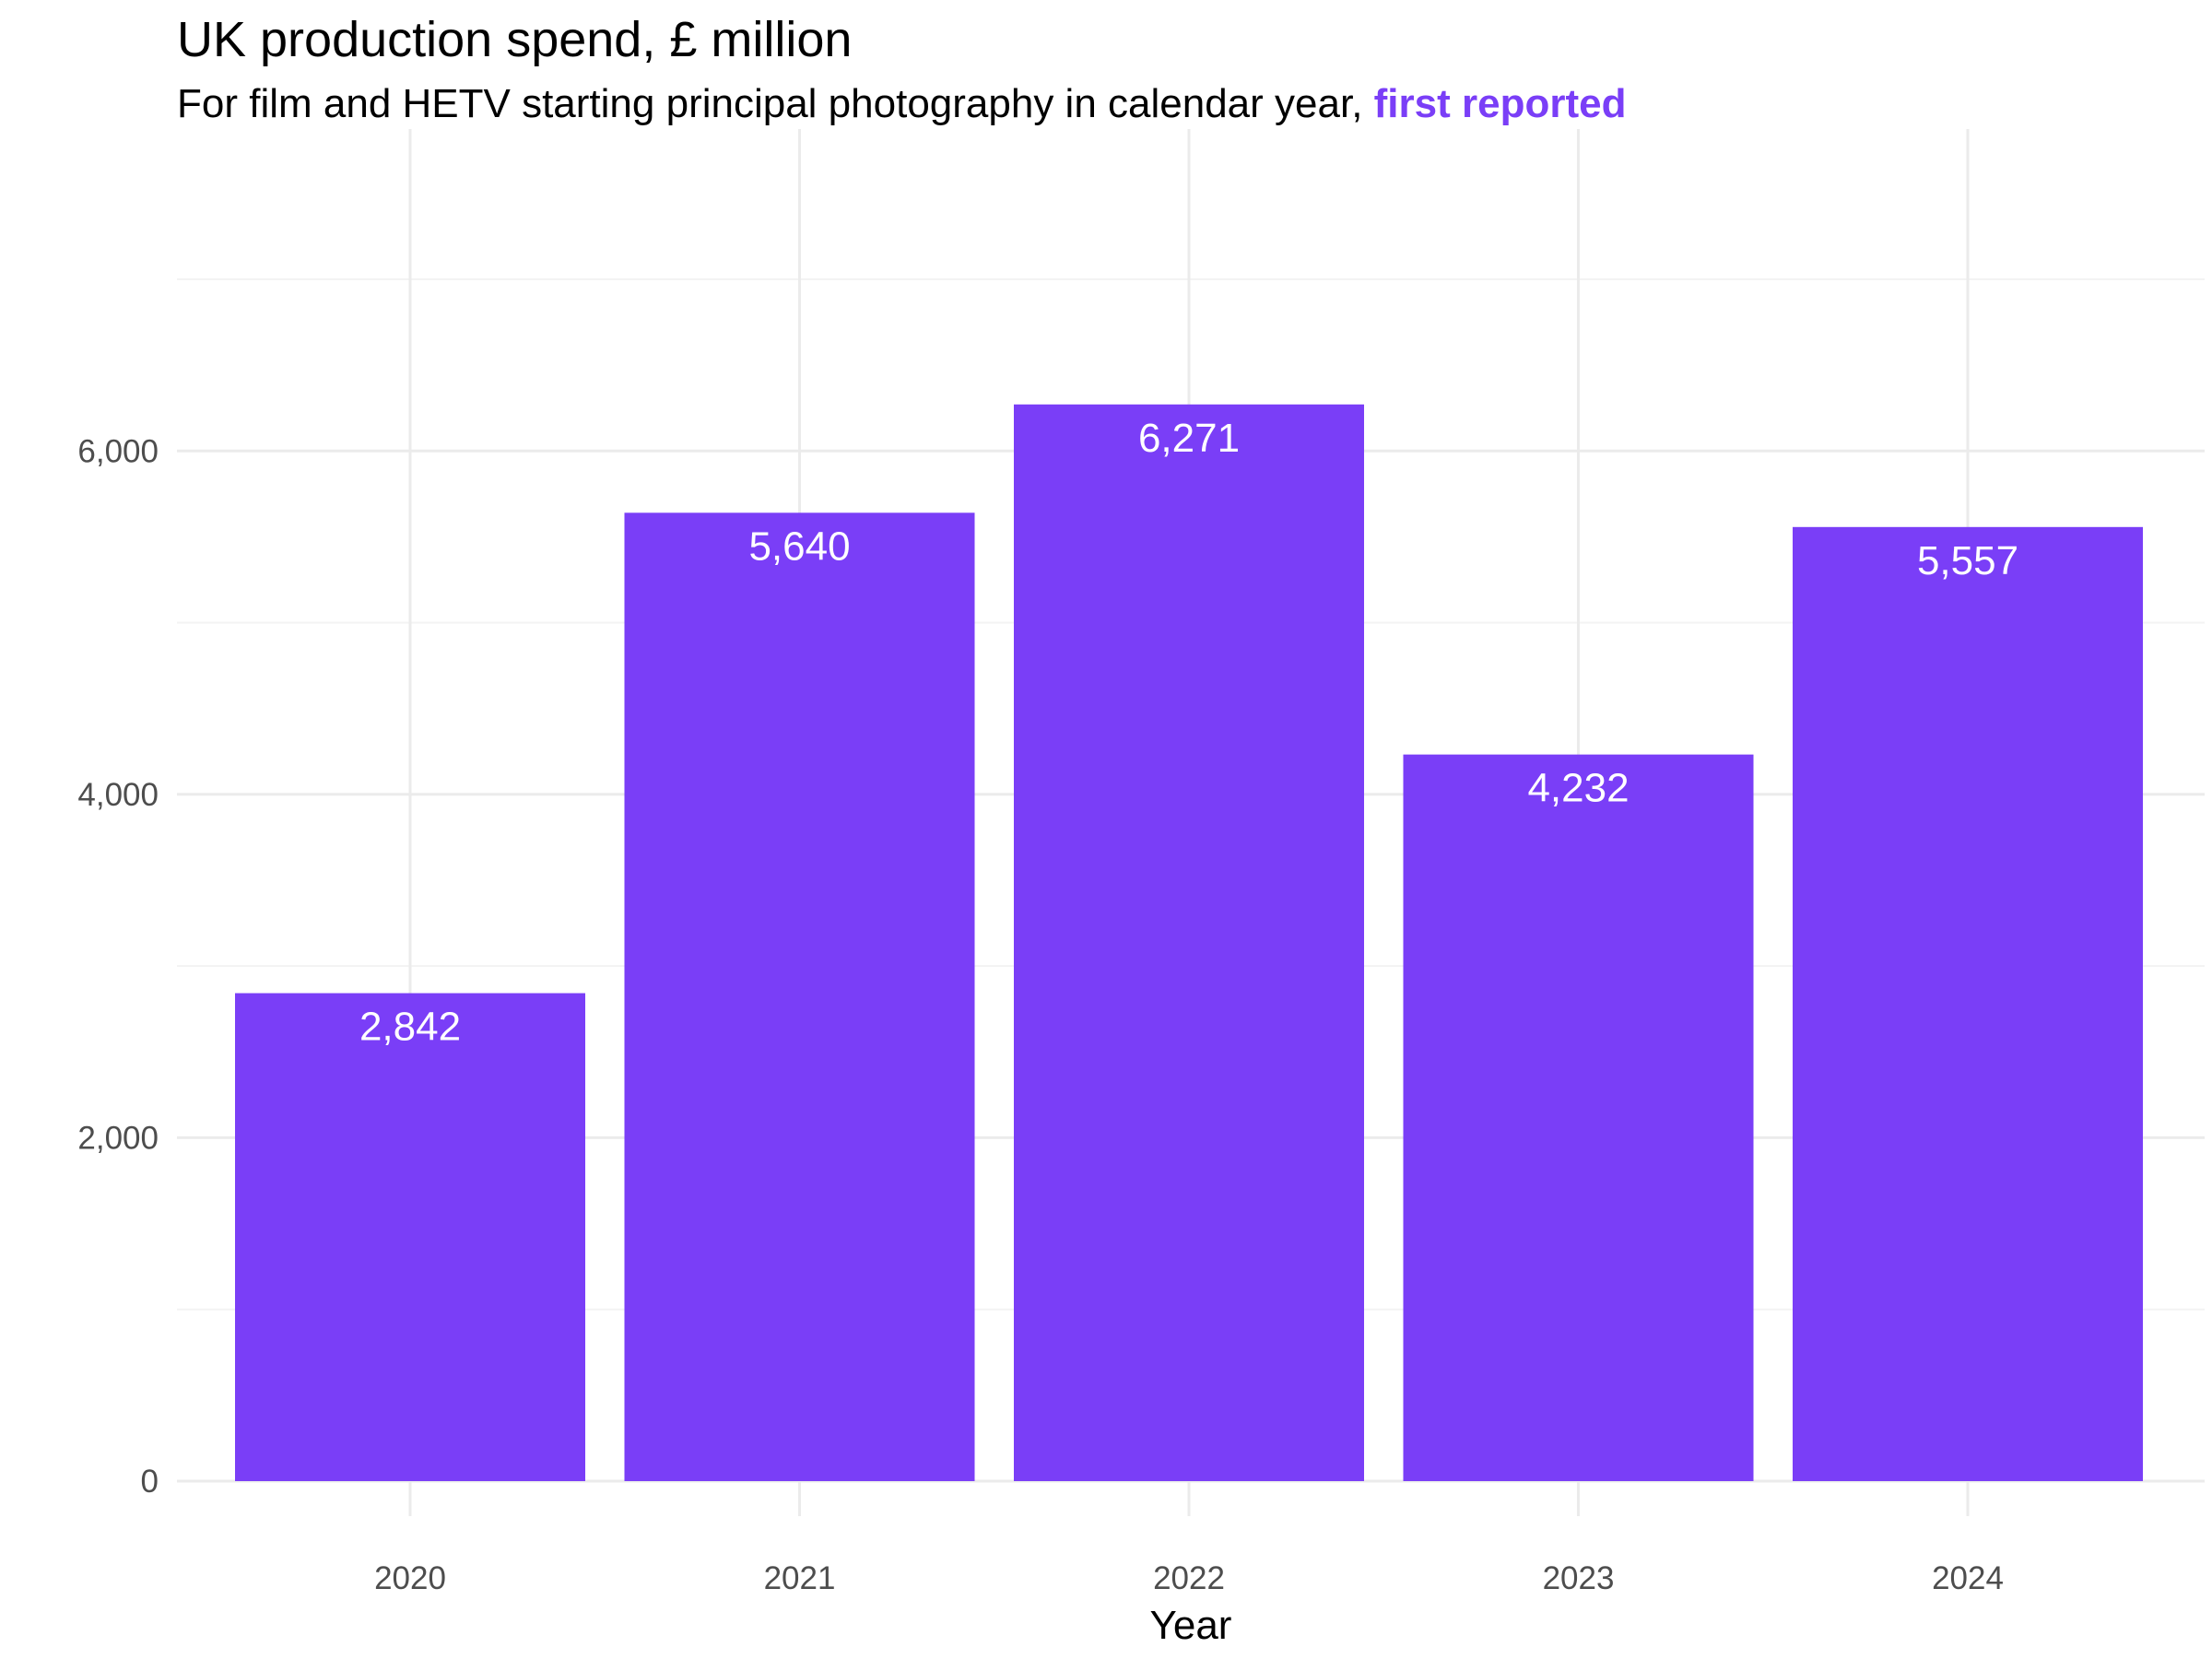 Image resolution: width=2212 pixels, height=1659 pixels. What do you see at coordinates (1191, 1625) in the screenshot?
I see `x-axis-title: Year` at bounding box center [1191, 1625].